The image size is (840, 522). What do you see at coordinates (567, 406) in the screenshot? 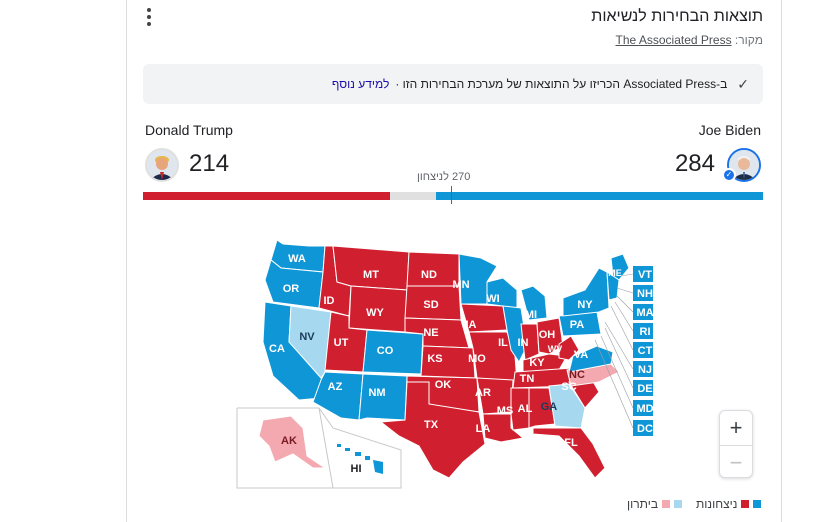
I see `state-GA` at bounding box center [567, 406].